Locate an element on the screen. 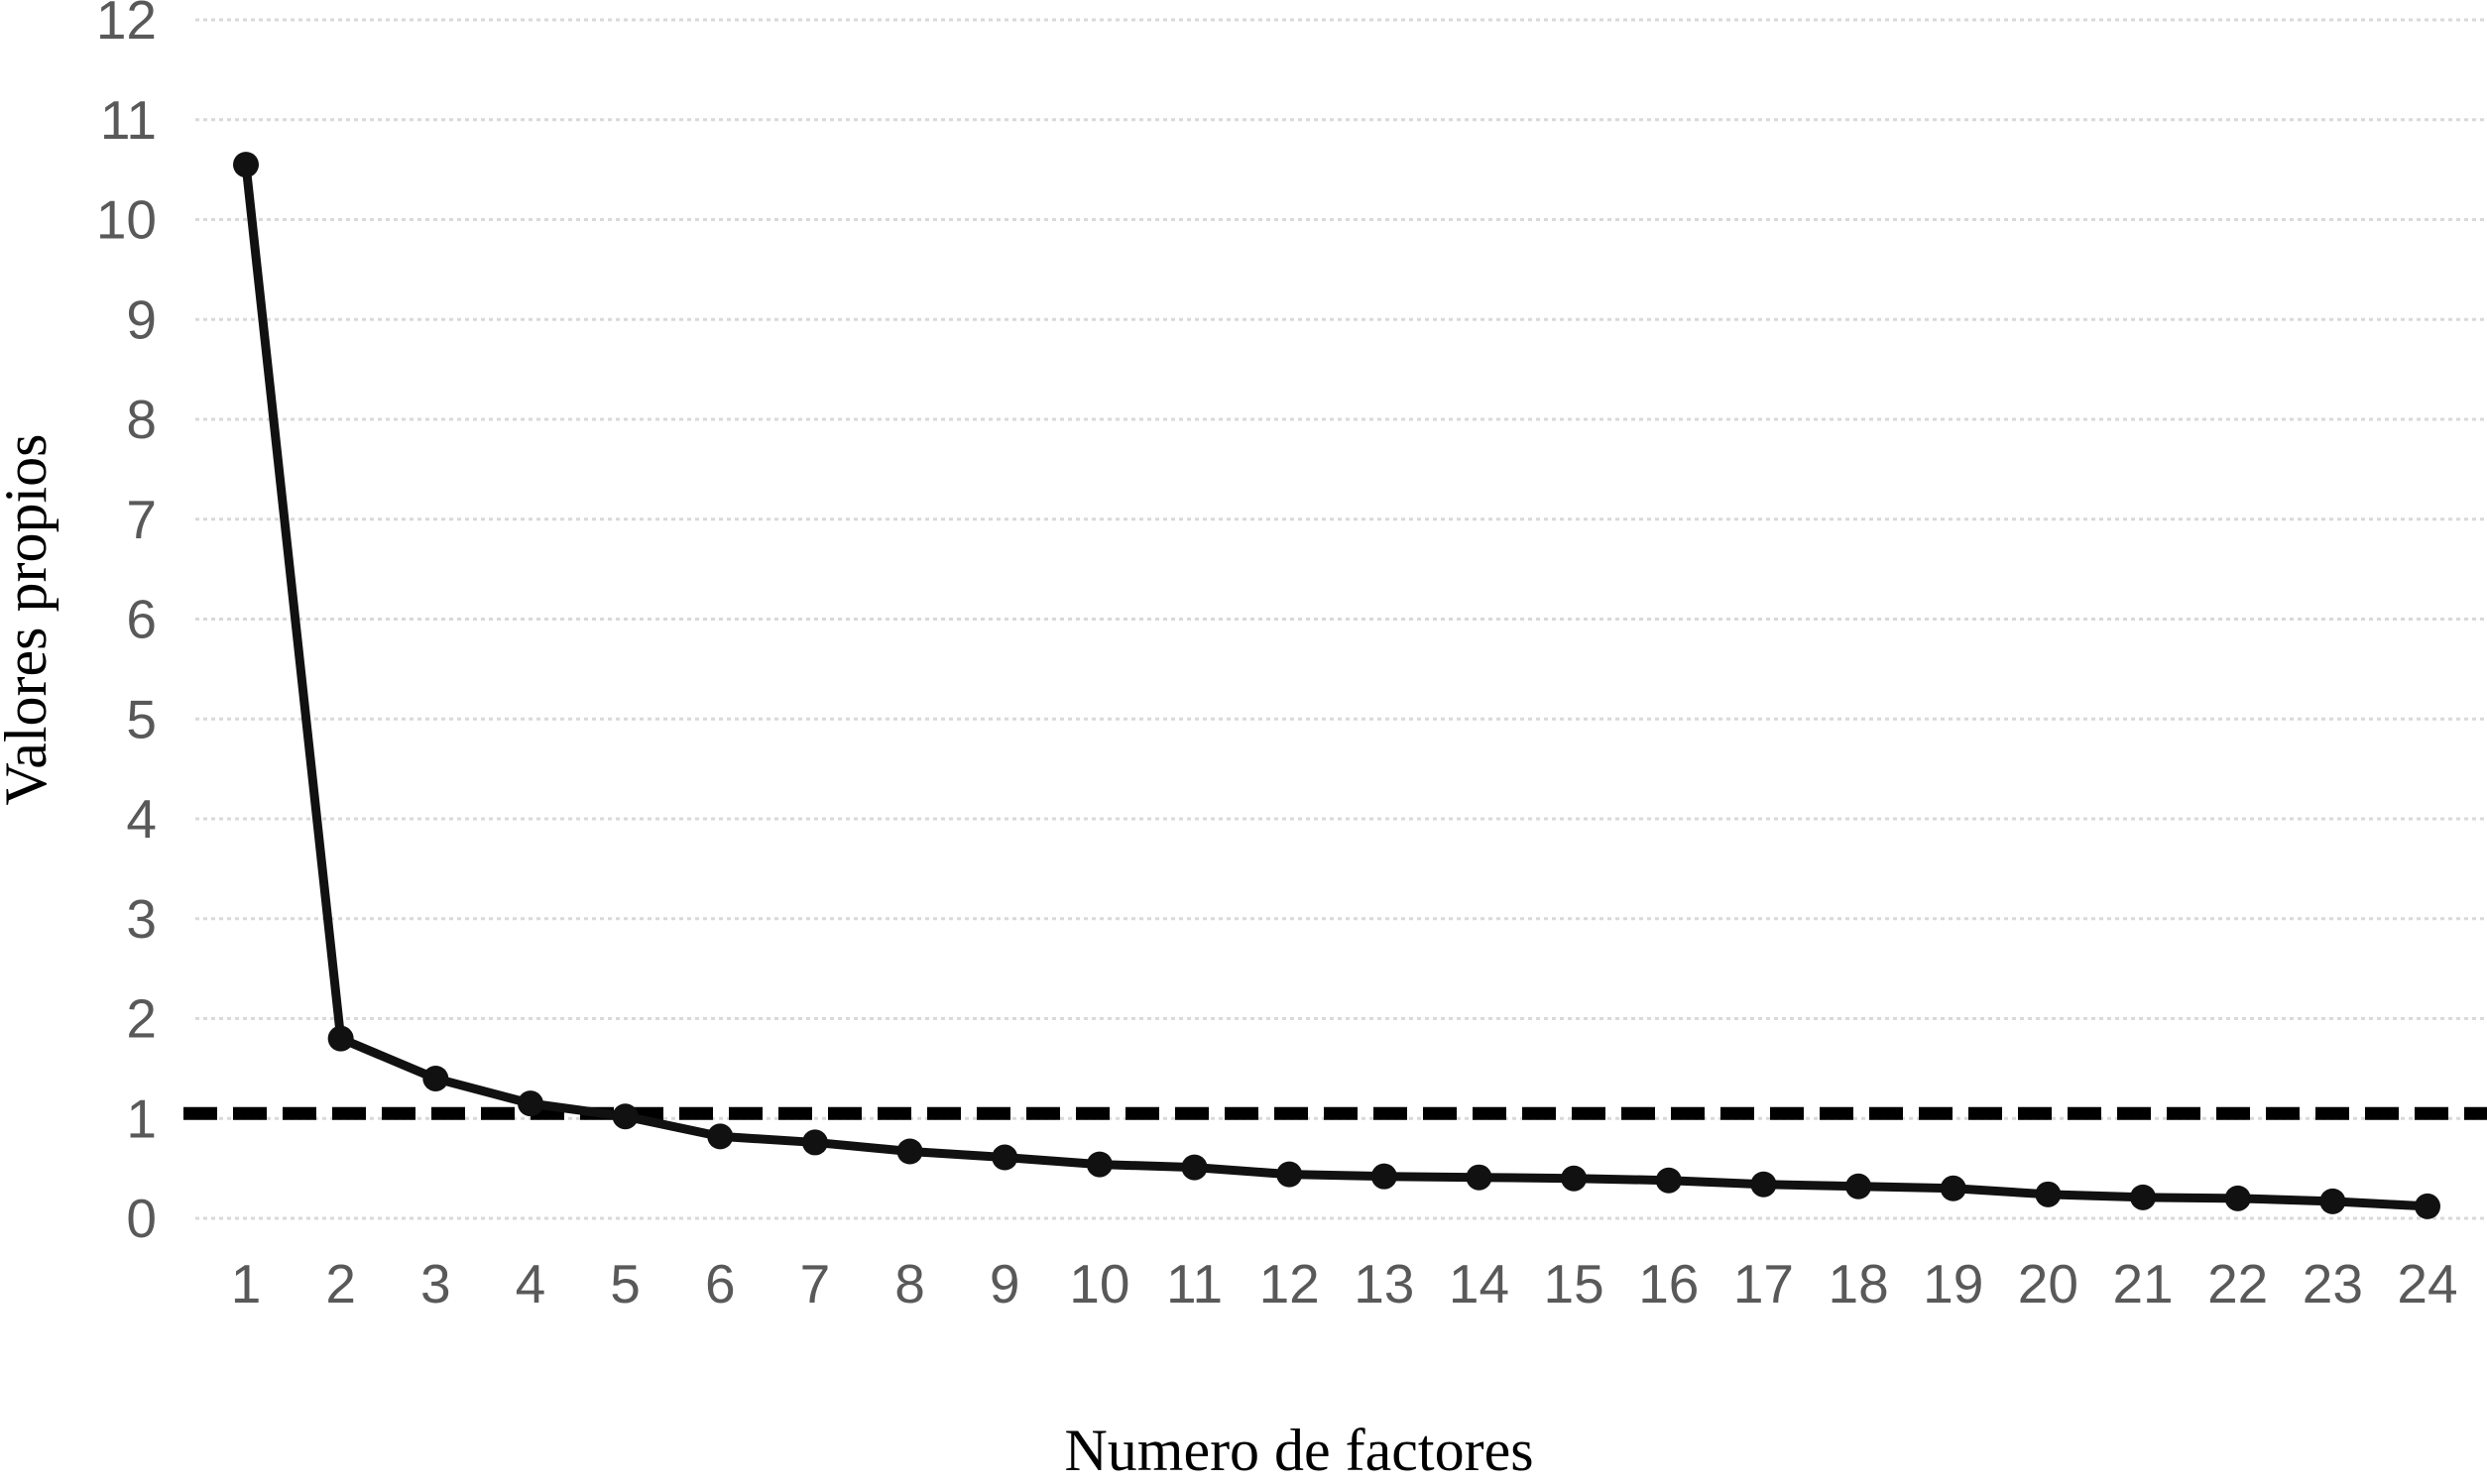 This screenshot has width=2487, height=1484. y-tick-label: 11 is located at coordinates (128, 120).